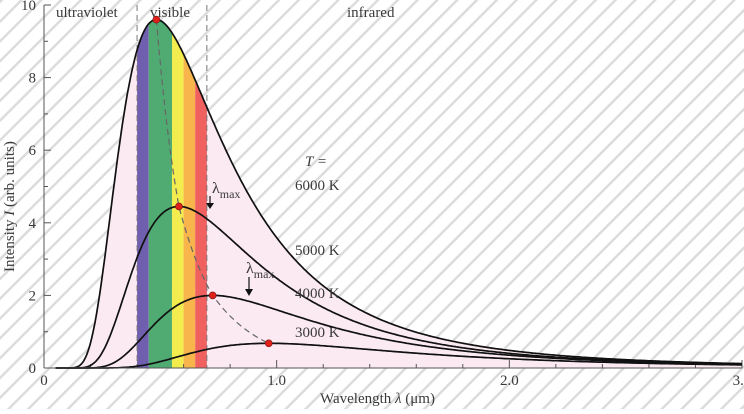  I want to click on x-tick-label: 2.0, so click(509, 381).